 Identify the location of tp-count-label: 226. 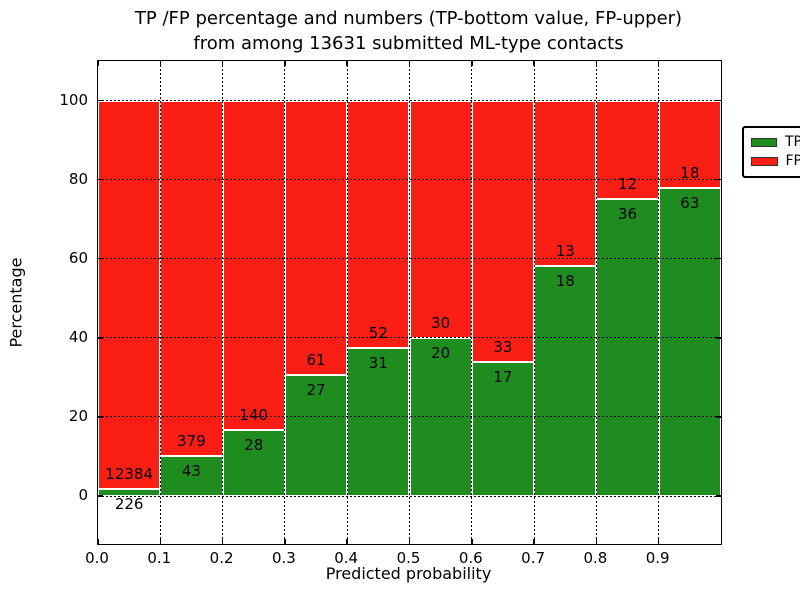
(129, 503).